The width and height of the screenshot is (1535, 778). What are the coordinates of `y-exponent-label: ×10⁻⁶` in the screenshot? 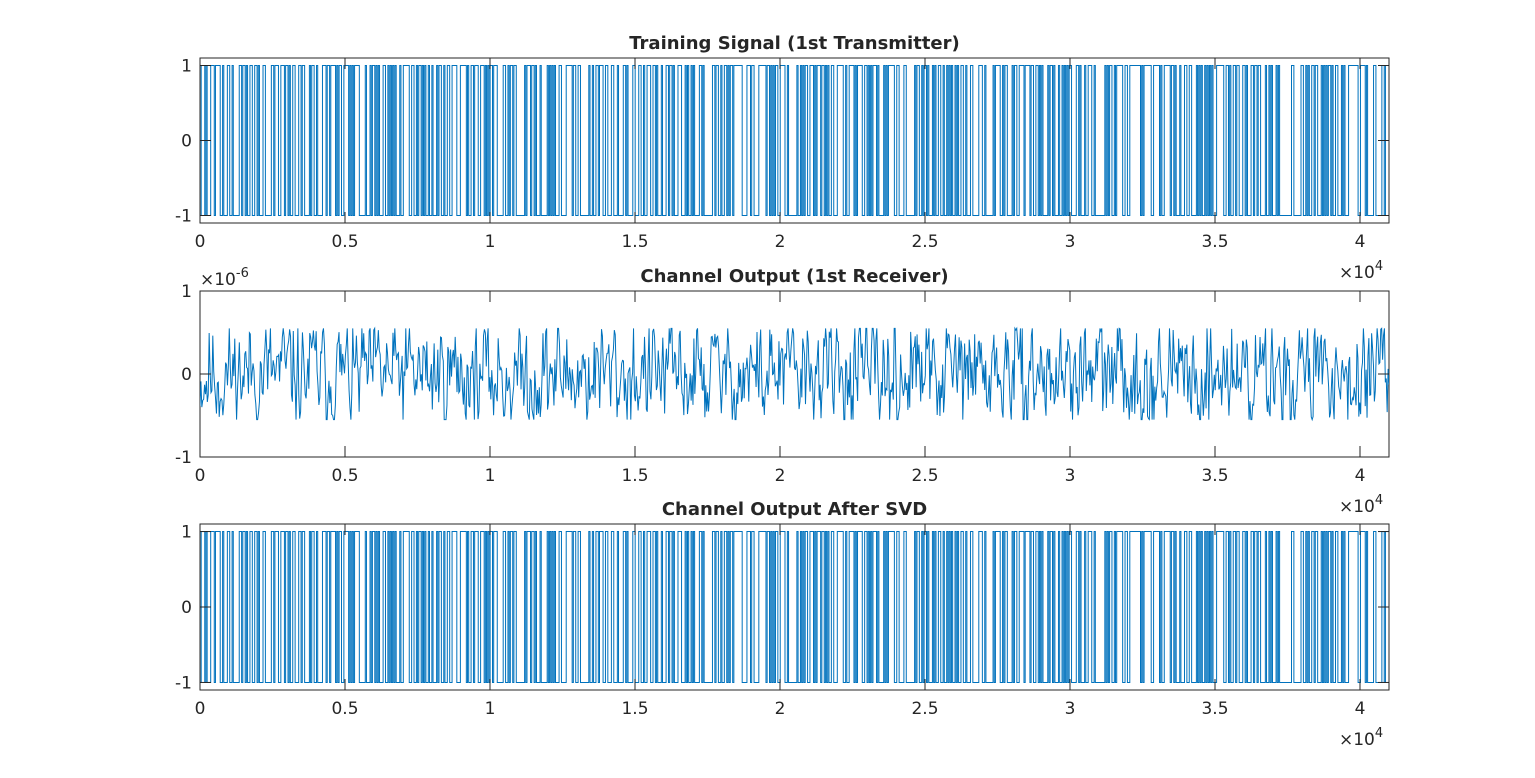 It's located at (224, 278).